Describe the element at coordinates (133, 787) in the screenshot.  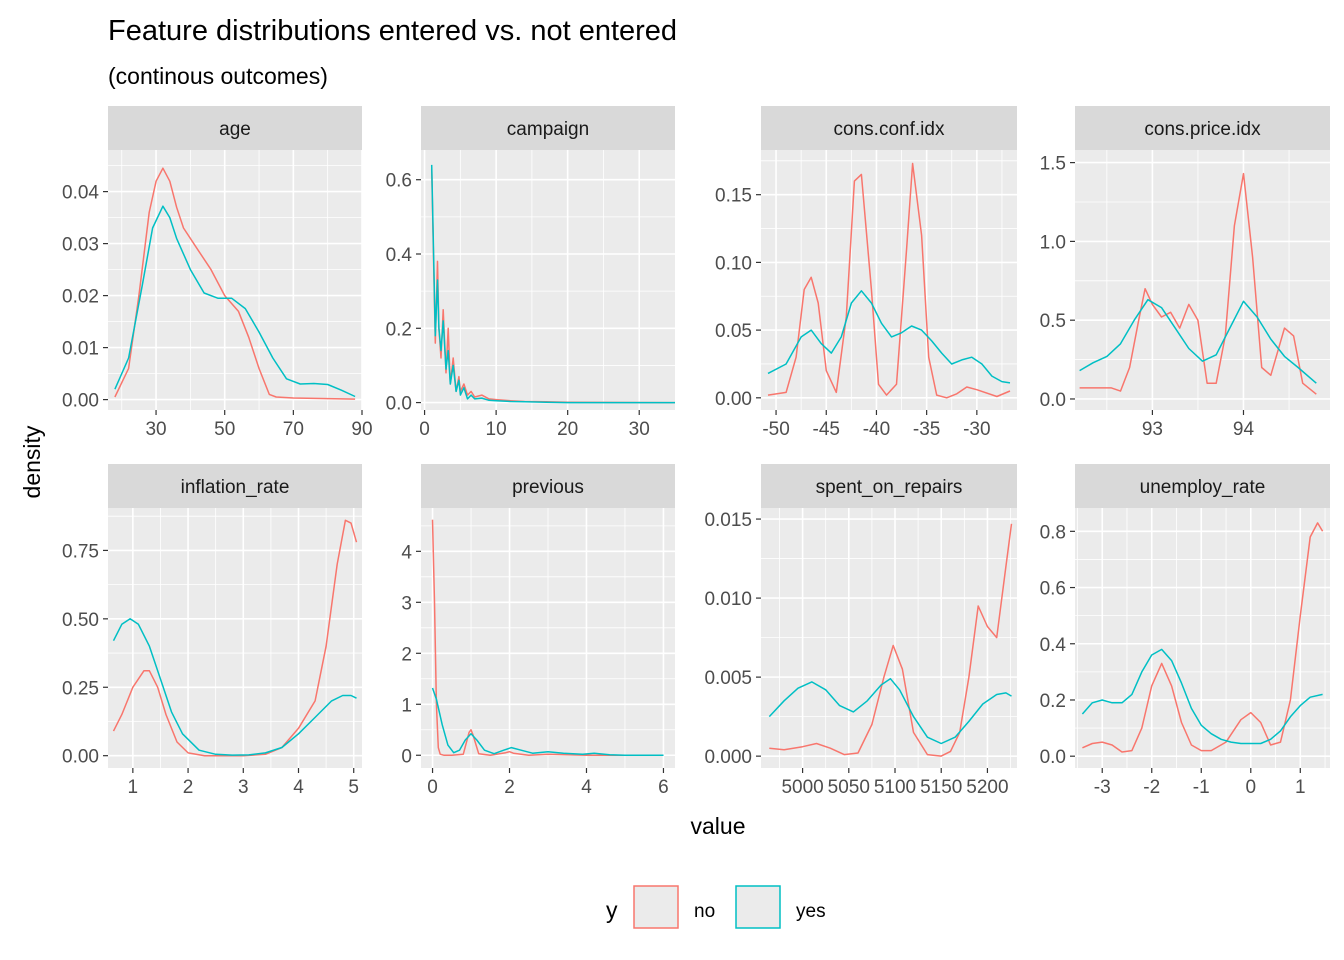
I see `x-tick-label: 1` at that location.